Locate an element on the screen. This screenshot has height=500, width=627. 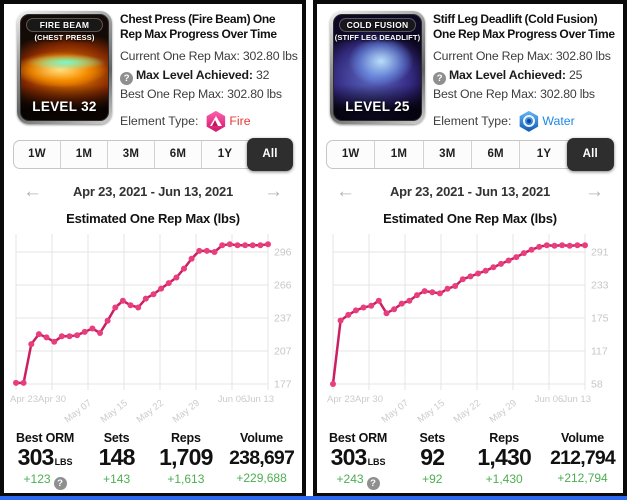
max-level-label: Max Level Achieved: is located at coordinates (194, 75).